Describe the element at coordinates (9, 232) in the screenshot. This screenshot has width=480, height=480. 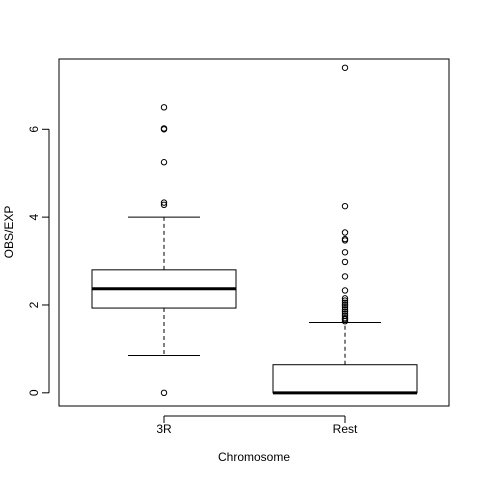
I see `y-axis-label: OBS/EXP` at that location.